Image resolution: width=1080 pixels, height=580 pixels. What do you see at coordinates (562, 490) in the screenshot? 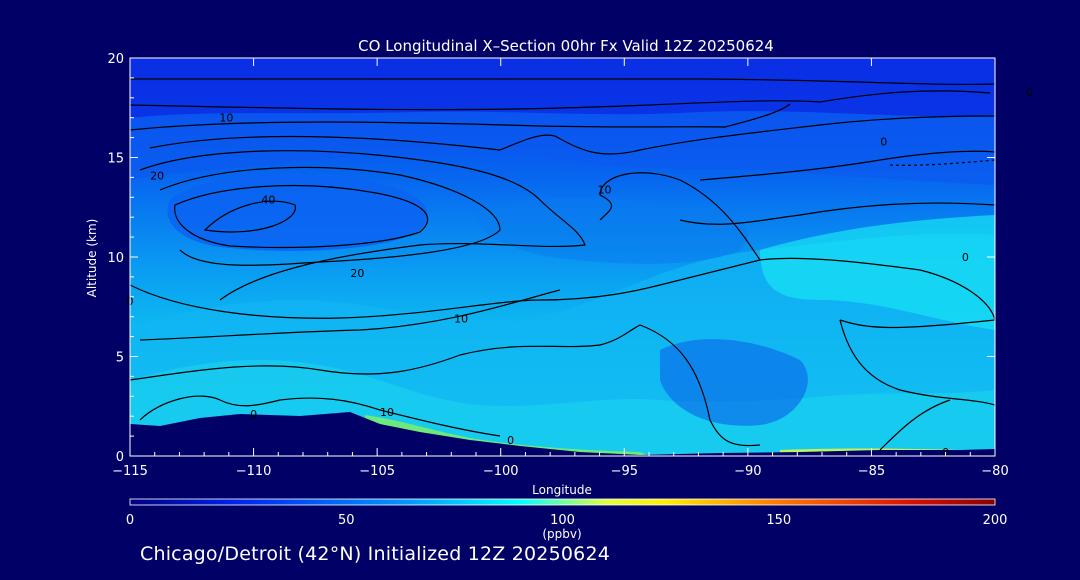
I see `x-axis-label: Longitude` at bounding box center [562, 490].